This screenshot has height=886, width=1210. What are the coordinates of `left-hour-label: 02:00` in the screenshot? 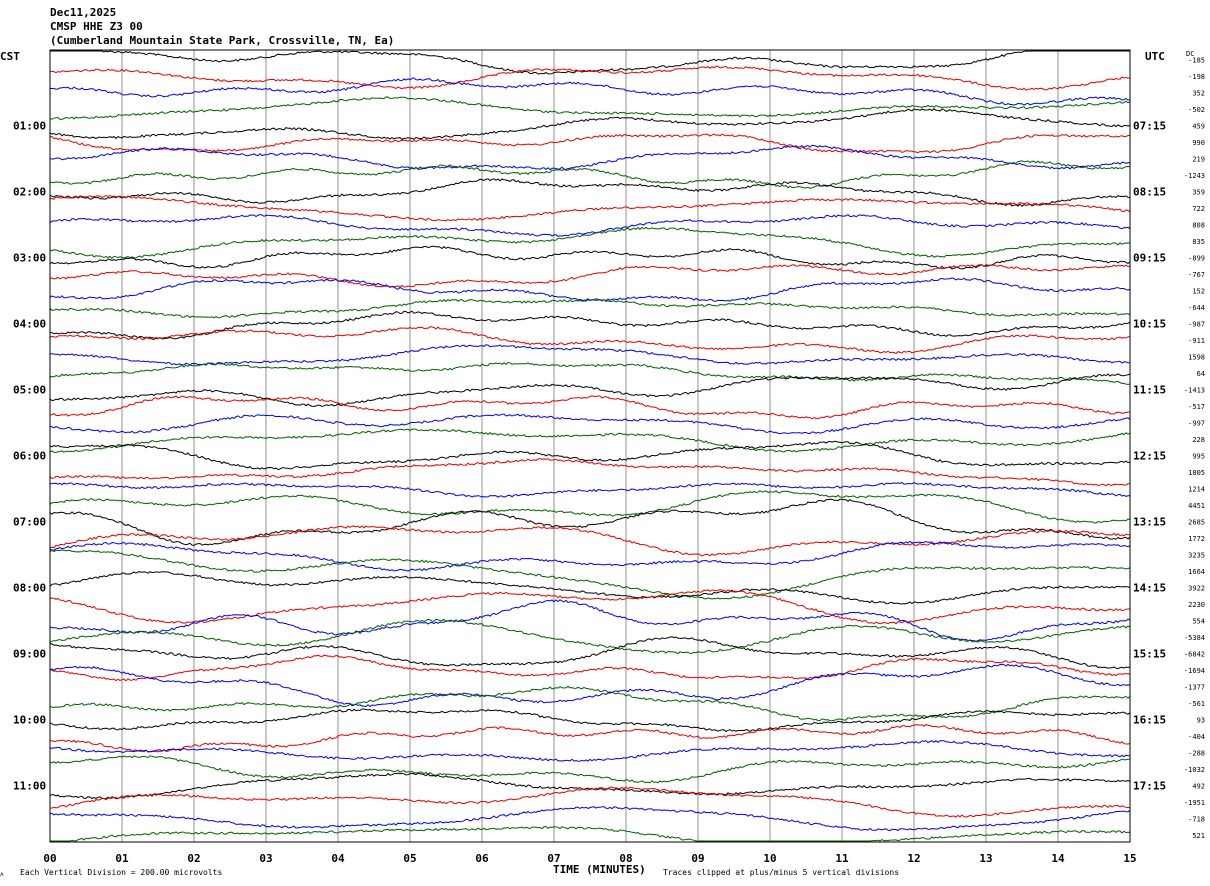 It's located at (29, 192).